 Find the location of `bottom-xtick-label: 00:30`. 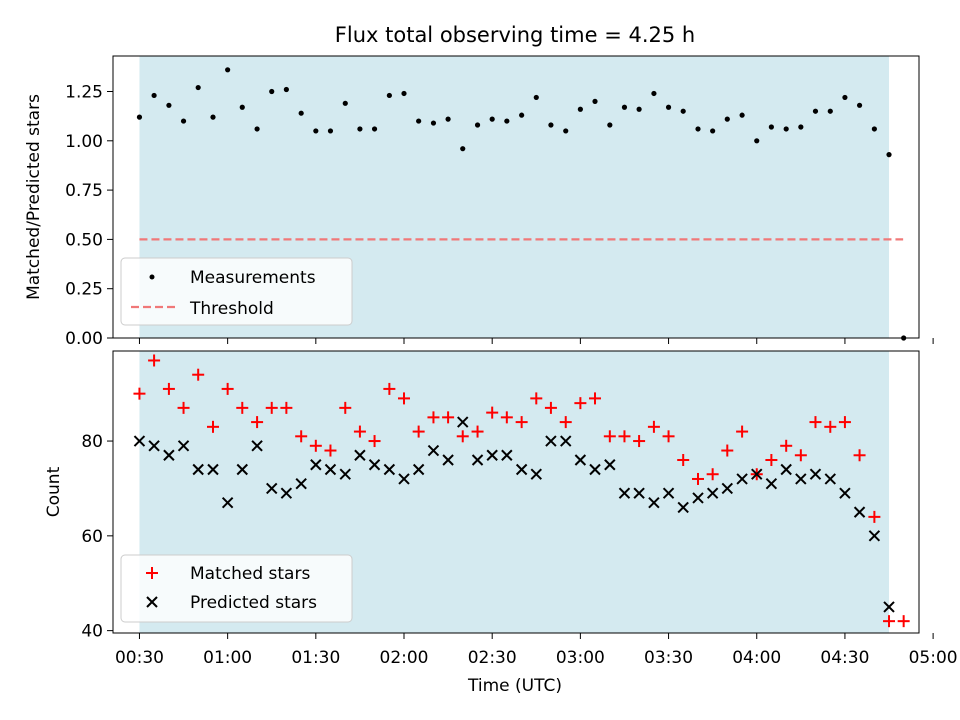

bottom-xtick-label: 00:30 is located at coordinates (139, 658).